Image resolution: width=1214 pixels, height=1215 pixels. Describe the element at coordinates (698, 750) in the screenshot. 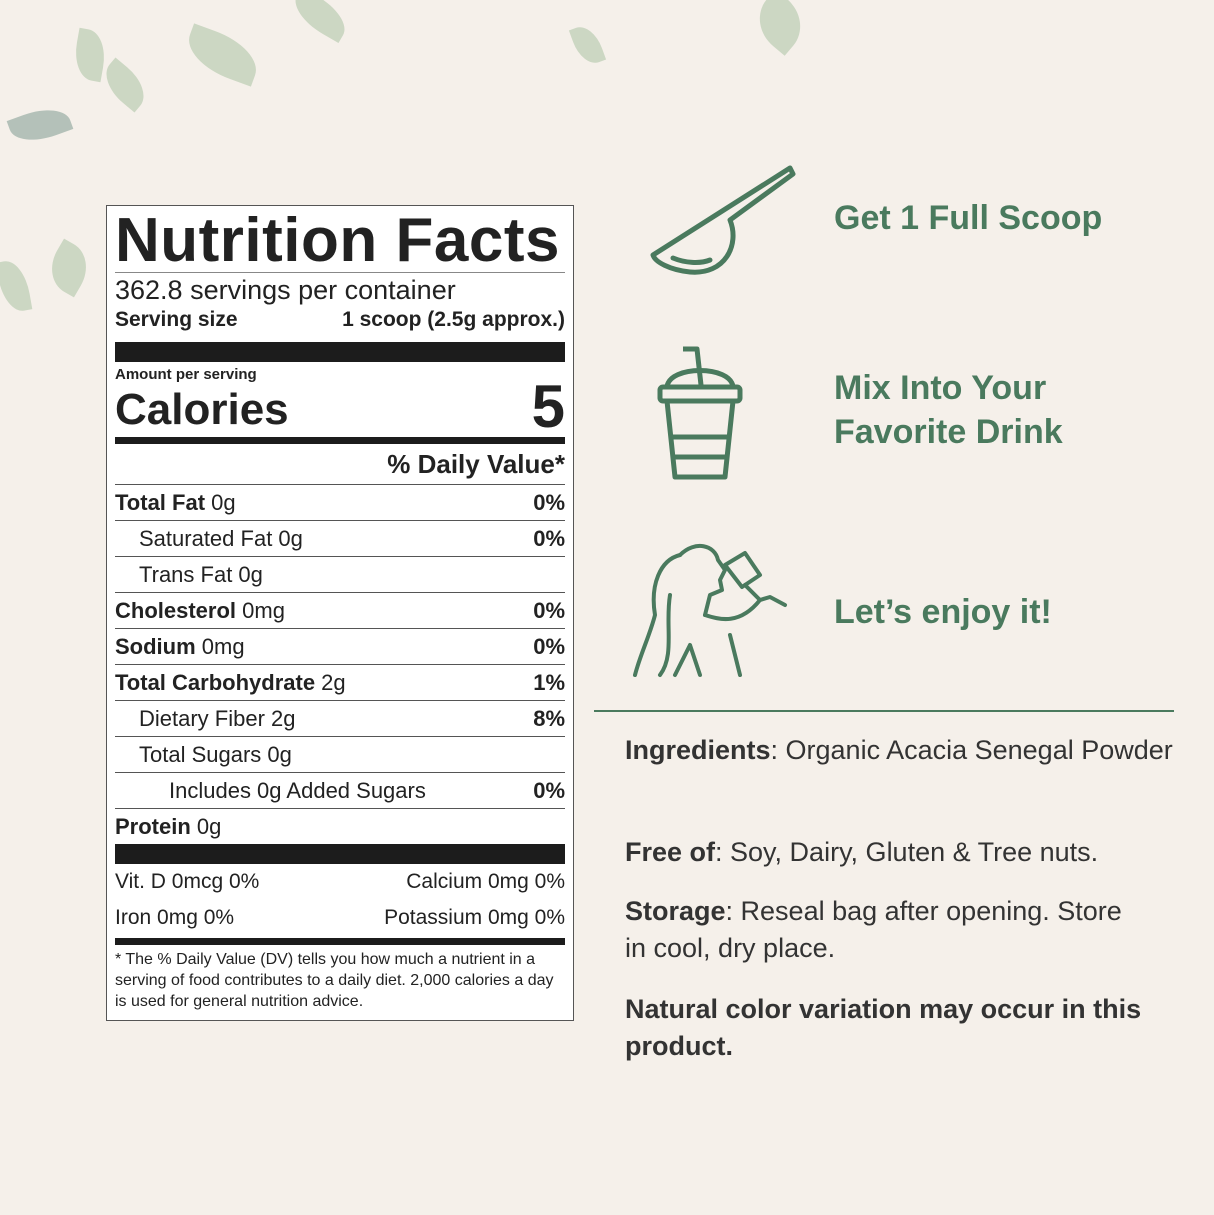

I see `ingredients-label: Ingredients` at that location.